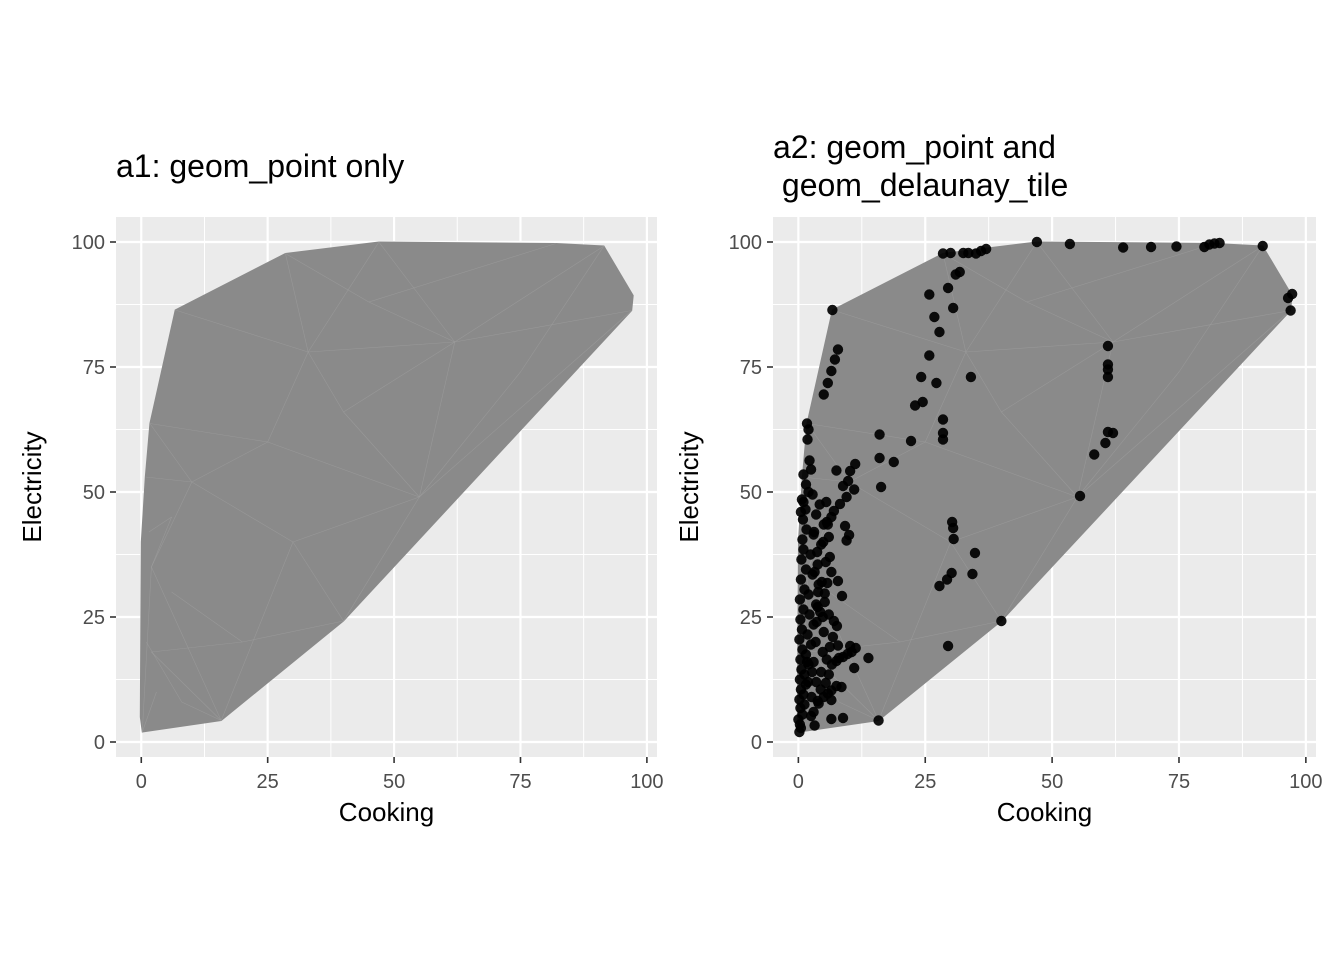 This screenshot has width=1344, height=960. I want to click on x-tick-label: 50, so click(1052, 782).